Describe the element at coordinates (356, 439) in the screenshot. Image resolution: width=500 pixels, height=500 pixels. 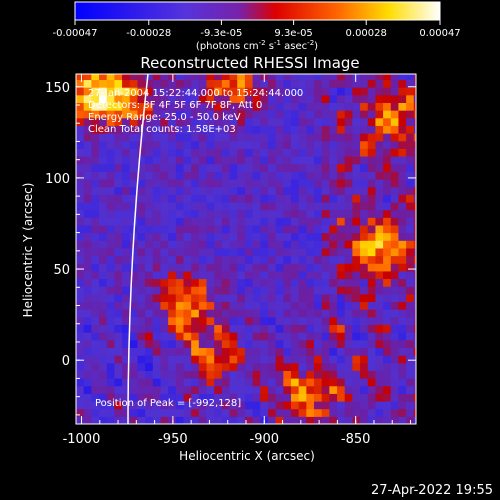
I see `x-tick-label: -850` at that location.